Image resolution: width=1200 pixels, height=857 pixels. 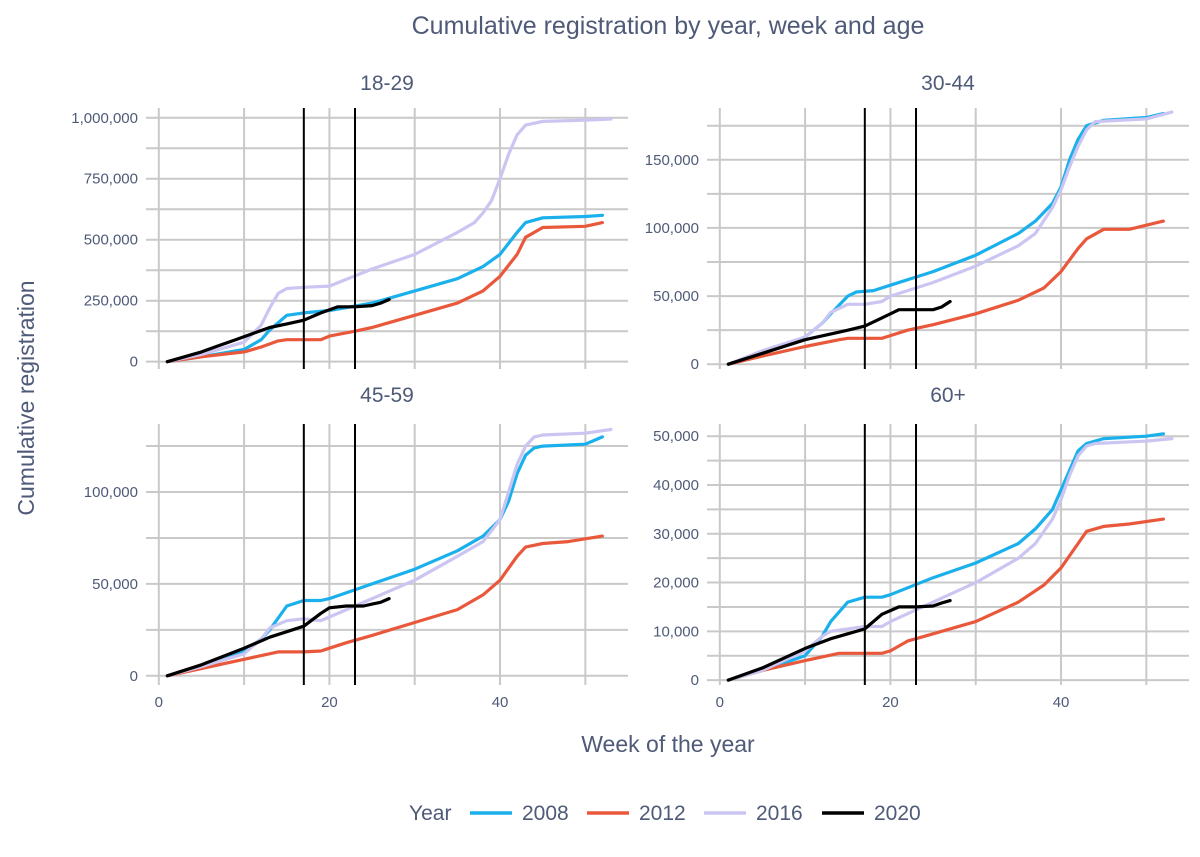 What do you see at coordinates (672, 228) in the screenshot?
I see `y-tick-label-30-44: 100,000` at bounding box center [672, 228].